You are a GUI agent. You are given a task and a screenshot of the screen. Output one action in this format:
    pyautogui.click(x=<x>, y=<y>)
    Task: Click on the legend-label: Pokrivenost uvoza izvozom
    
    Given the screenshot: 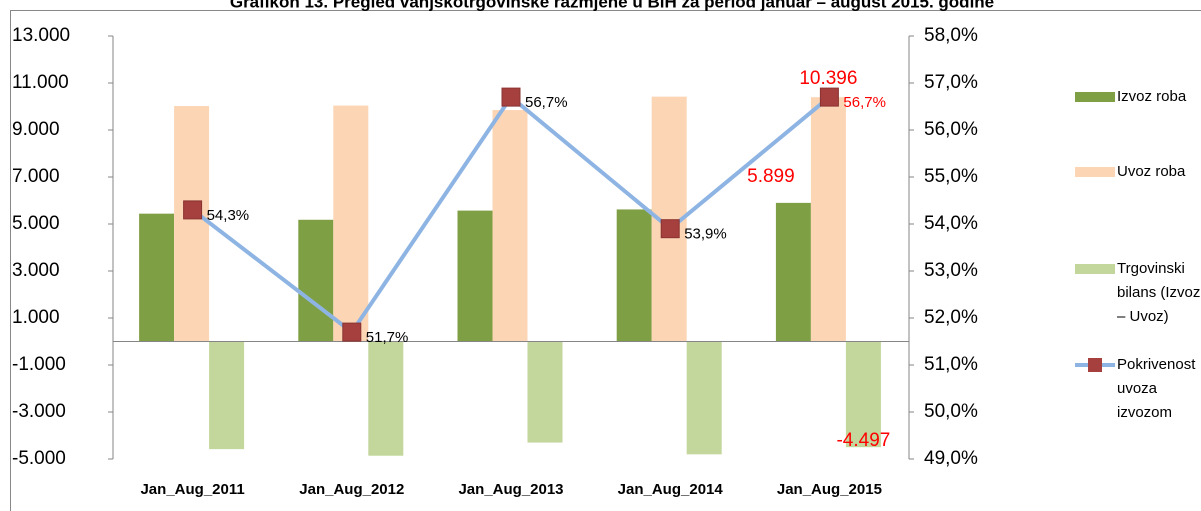 What is the action you would take?
    pyautogui.click(x=1156, y=388)
    